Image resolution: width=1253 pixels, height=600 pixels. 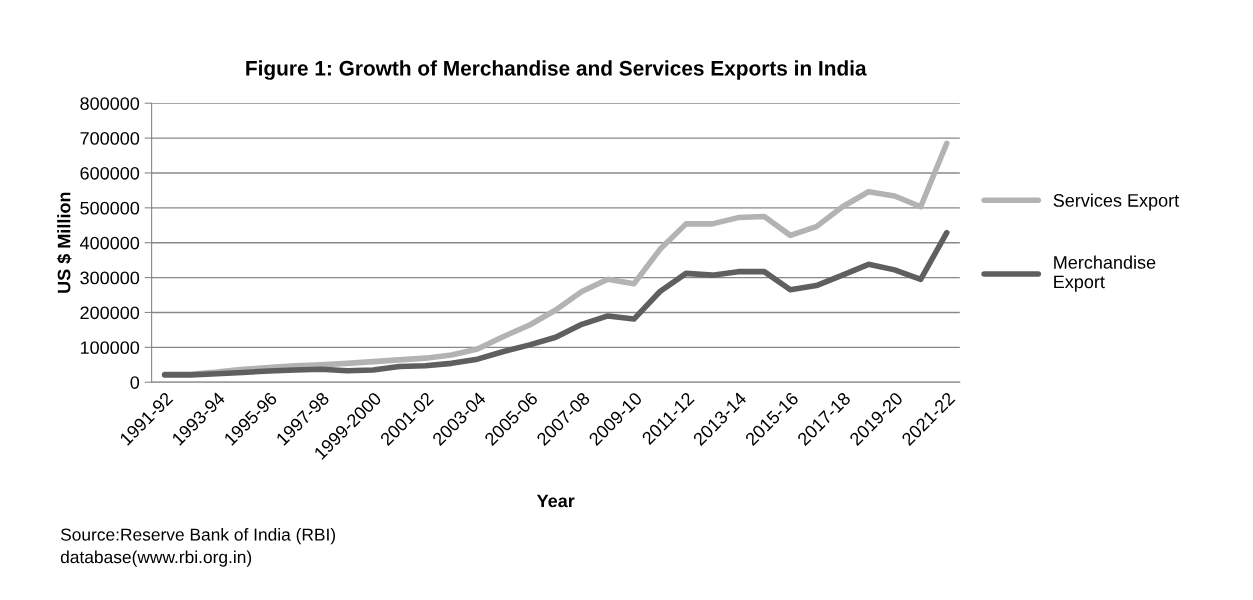 What do you see at coordinates (109, 243) in the screenshot?
I see `y-tick-label: 400000` at bounding box center [109, 243].